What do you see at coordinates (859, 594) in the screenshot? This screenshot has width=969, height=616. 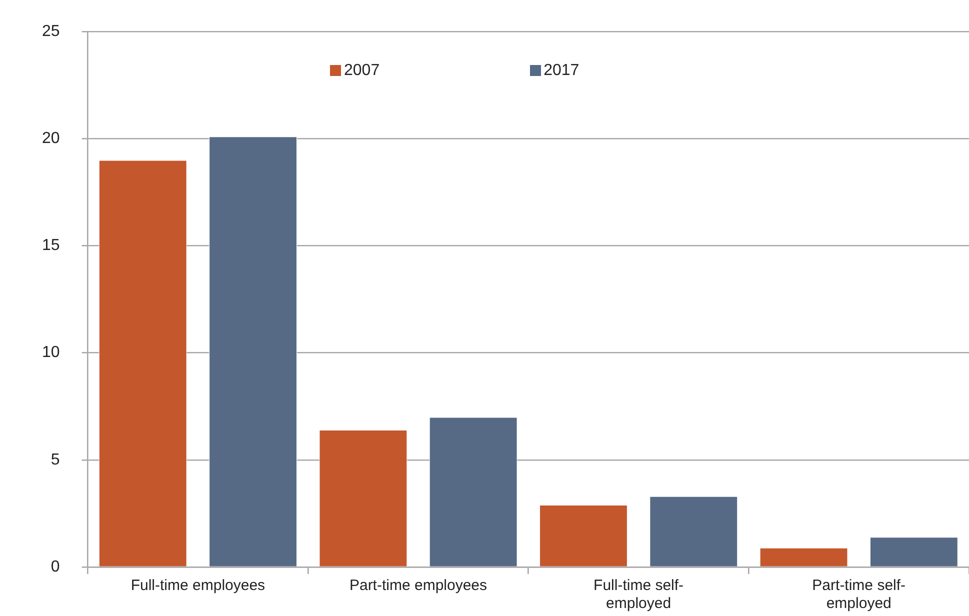 I see `x-tick-label: Part-time self-employed` at bounding box center [859, 594].